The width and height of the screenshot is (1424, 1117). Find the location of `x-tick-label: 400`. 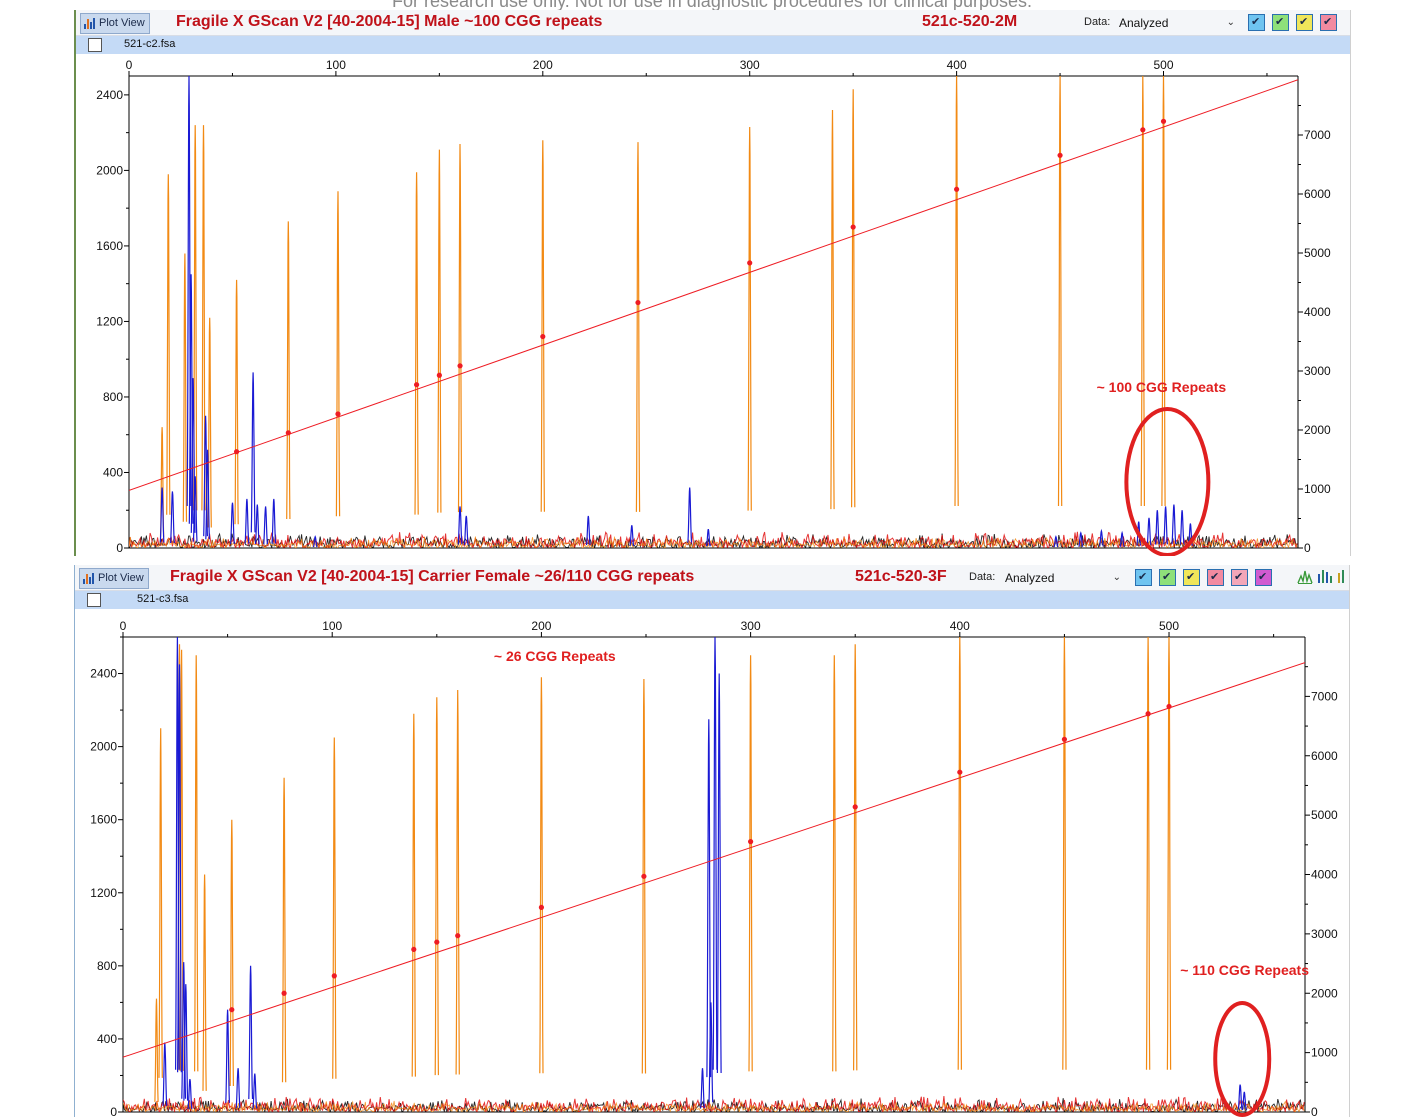

x-tick-label: 400 is located at coordinates (960, 626).